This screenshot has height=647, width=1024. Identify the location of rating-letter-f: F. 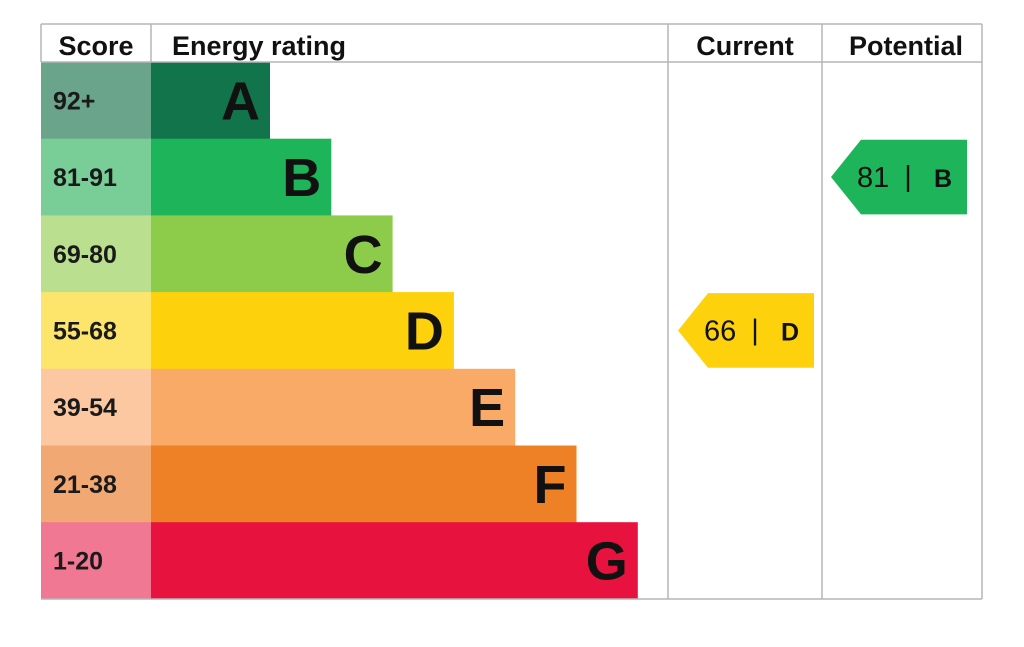
(550, 485).